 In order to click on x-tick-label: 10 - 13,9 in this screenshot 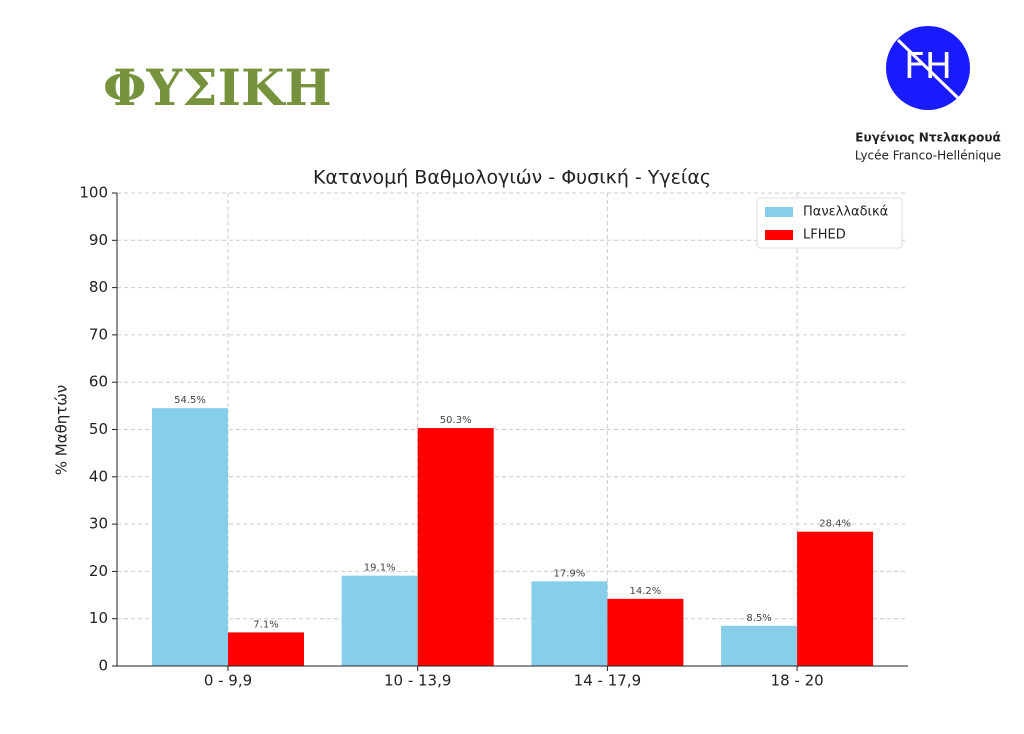, I will do `click(417, 681)`.